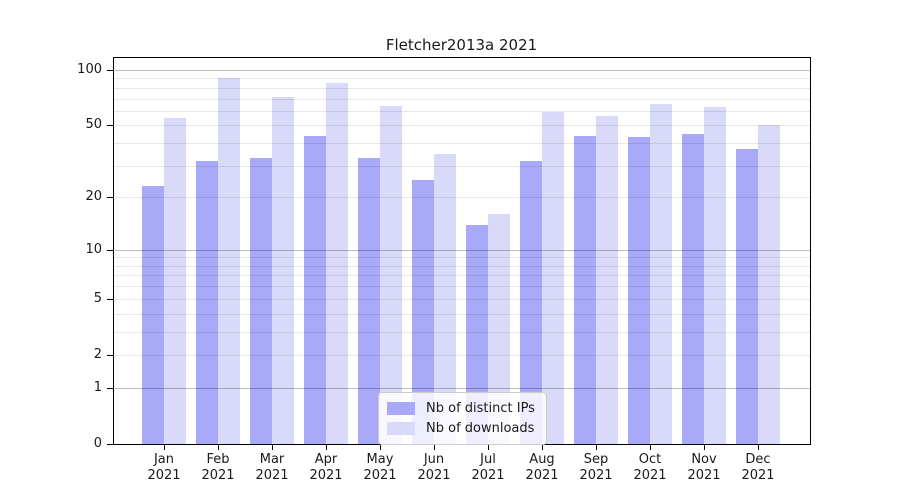 Image resolution: width=900 pixels, height=500 pixels. I want to click on x-tick-label-feb: Feb 2021, so click(218, 468).